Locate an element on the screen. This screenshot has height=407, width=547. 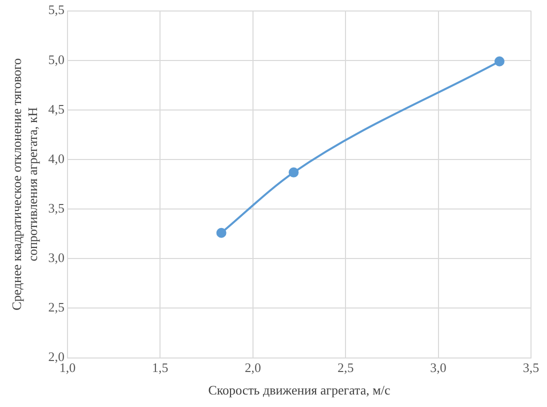
y-tick-label: 2,5 is located at coordinates (56, 307).